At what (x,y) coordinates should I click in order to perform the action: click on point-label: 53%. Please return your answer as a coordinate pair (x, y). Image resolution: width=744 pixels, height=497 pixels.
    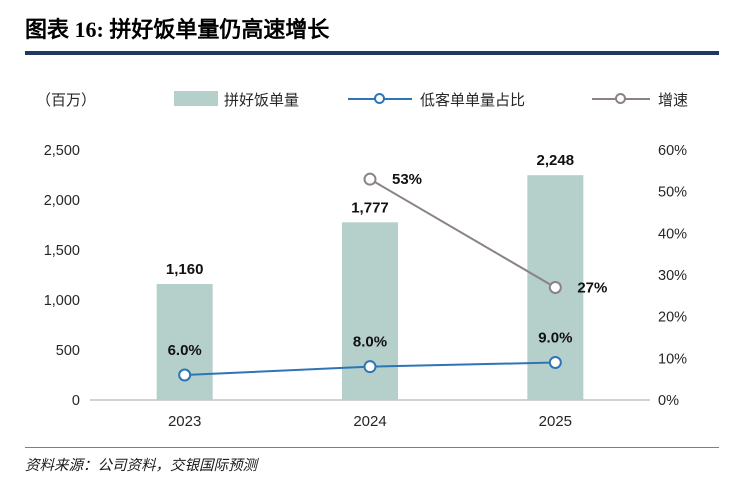
    Looking at the image, I should click on (407, 179).